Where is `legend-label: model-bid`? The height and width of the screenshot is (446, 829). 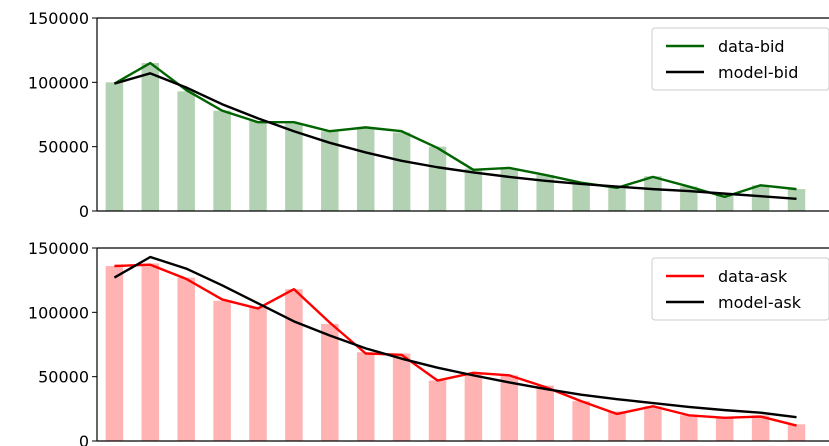
legend-label: model-bid is located at coordinates (758, 72).